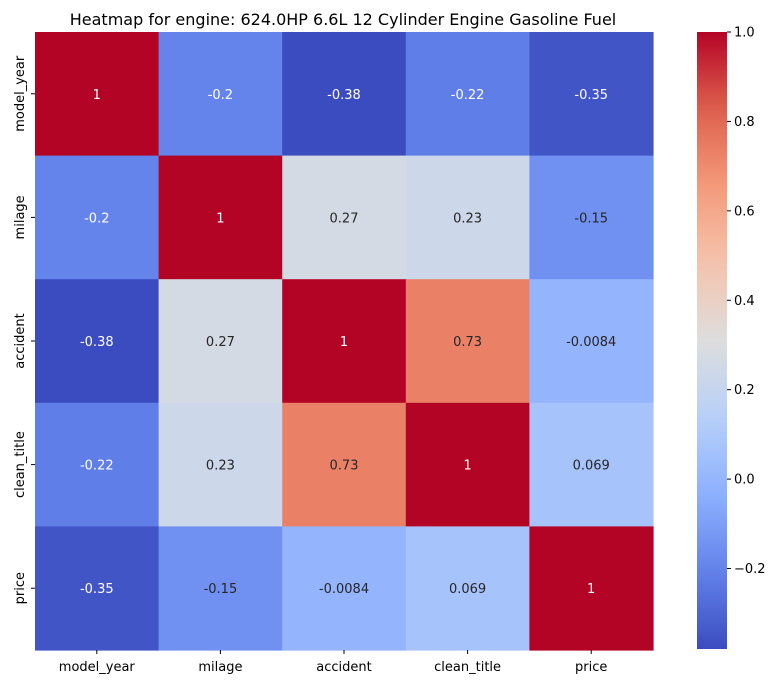 This screenshot has height=686, width=776. What do you see at coordinates (744, 480) in the screenshot?
I see `colorbar-tick-label: 0.0` at bounding box center [744, 480].